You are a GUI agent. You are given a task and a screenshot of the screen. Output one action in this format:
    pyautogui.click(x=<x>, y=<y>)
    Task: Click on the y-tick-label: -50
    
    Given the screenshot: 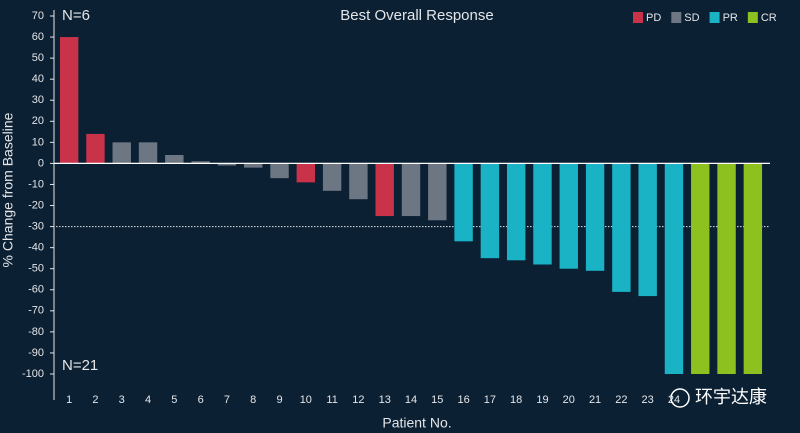 What is the action you would take?
    pyautogui.click(x=36, y=269)
    